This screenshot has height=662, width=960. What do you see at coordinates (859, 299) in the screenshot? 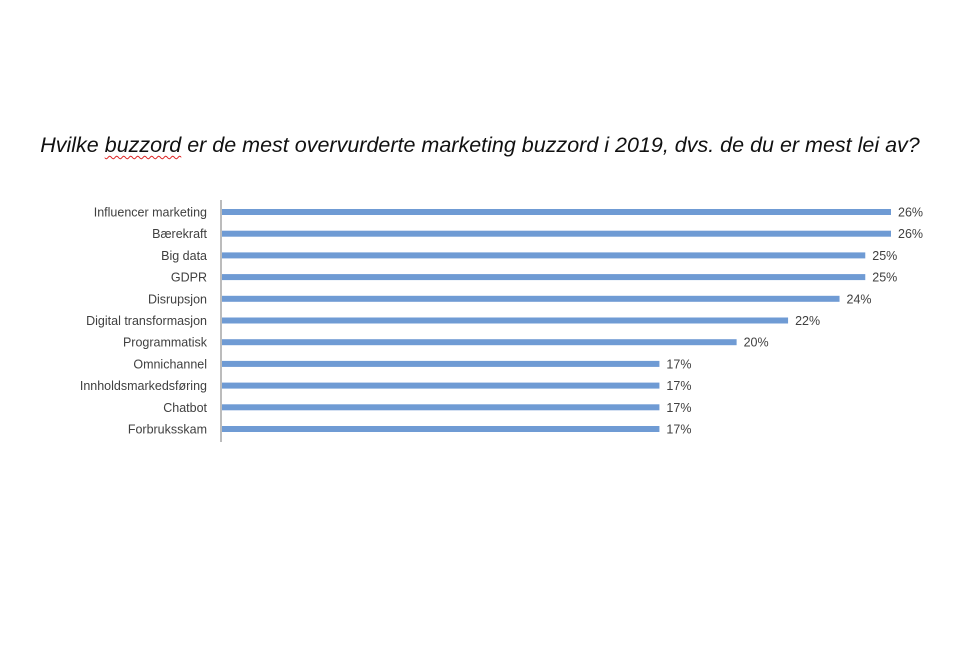
I see `data-label: 24%` at bounding box center [859, 299].